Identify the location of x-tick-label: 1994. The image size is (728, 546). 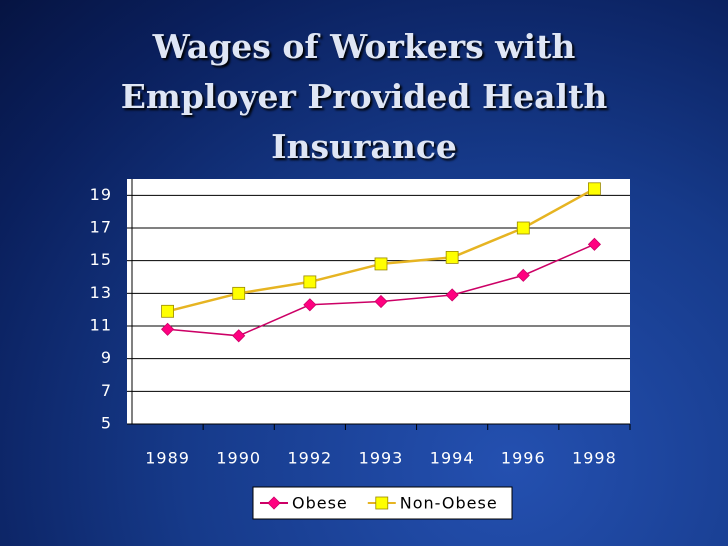
(452, 458).